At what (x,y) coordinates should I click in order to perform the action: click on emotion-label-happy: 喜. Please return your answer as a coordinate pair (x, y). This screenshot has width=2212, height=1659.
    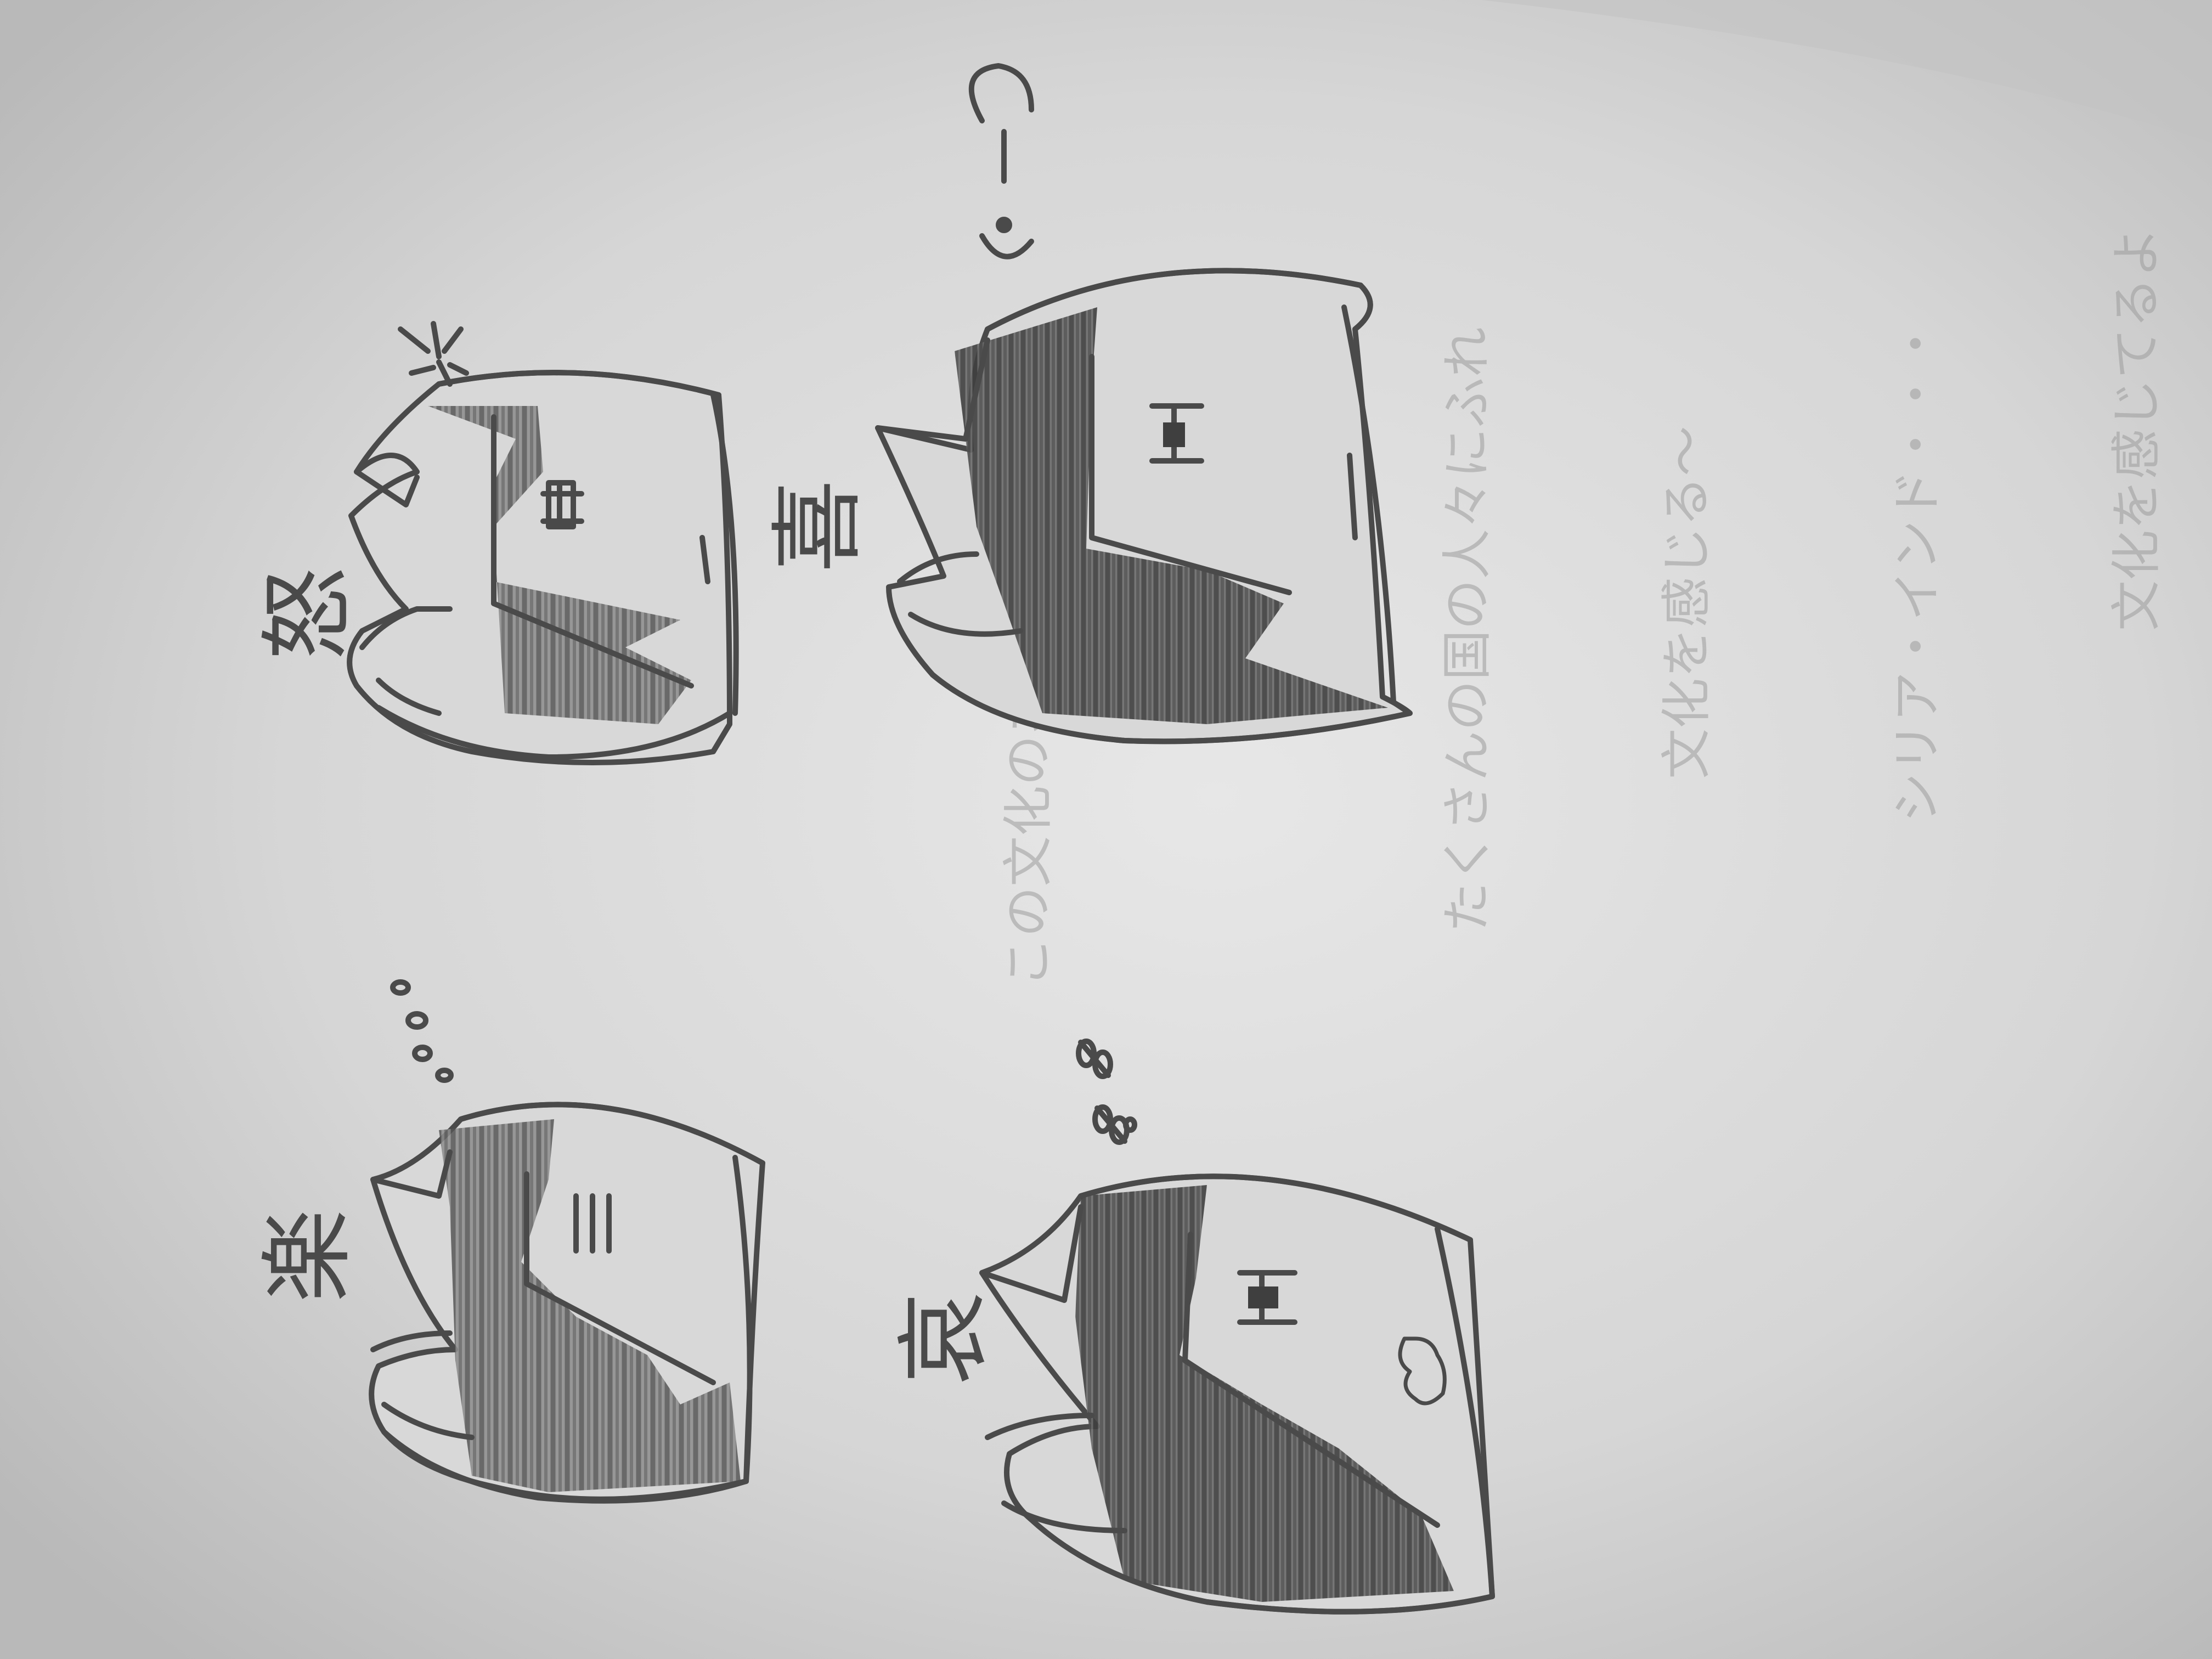
    Looking at the image, I should click on (814, 535).